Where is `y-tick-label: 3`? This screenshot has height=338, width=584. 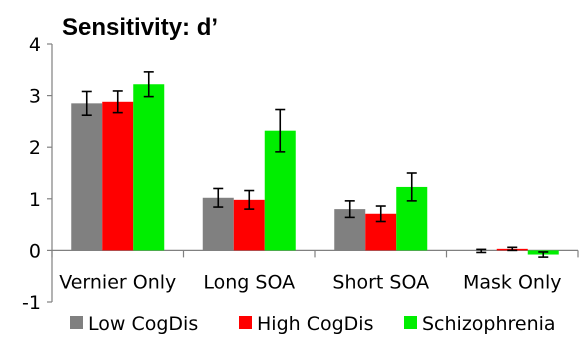 y-tick-label: 3 is located at coordinates (35, 97).